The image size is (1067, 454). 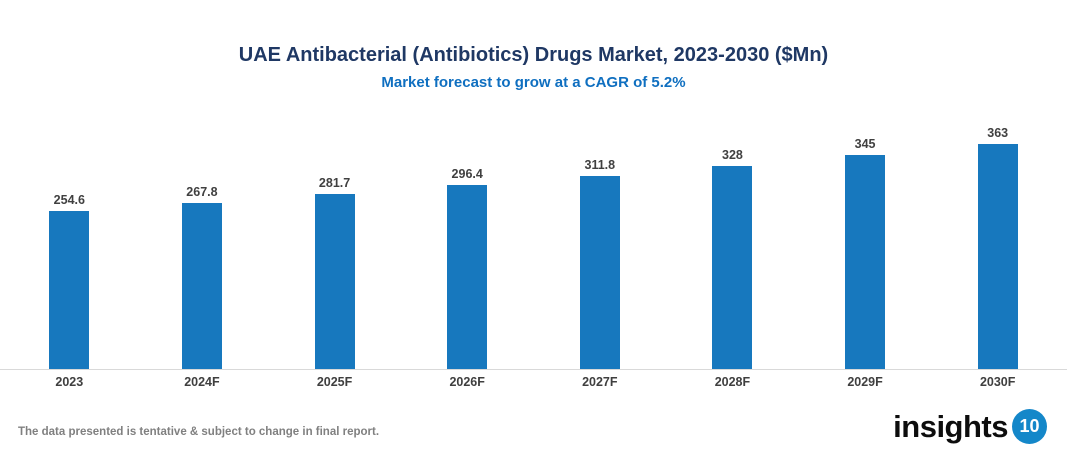 I want to click on bar-value-label: 363, so click(x=998, y=133).